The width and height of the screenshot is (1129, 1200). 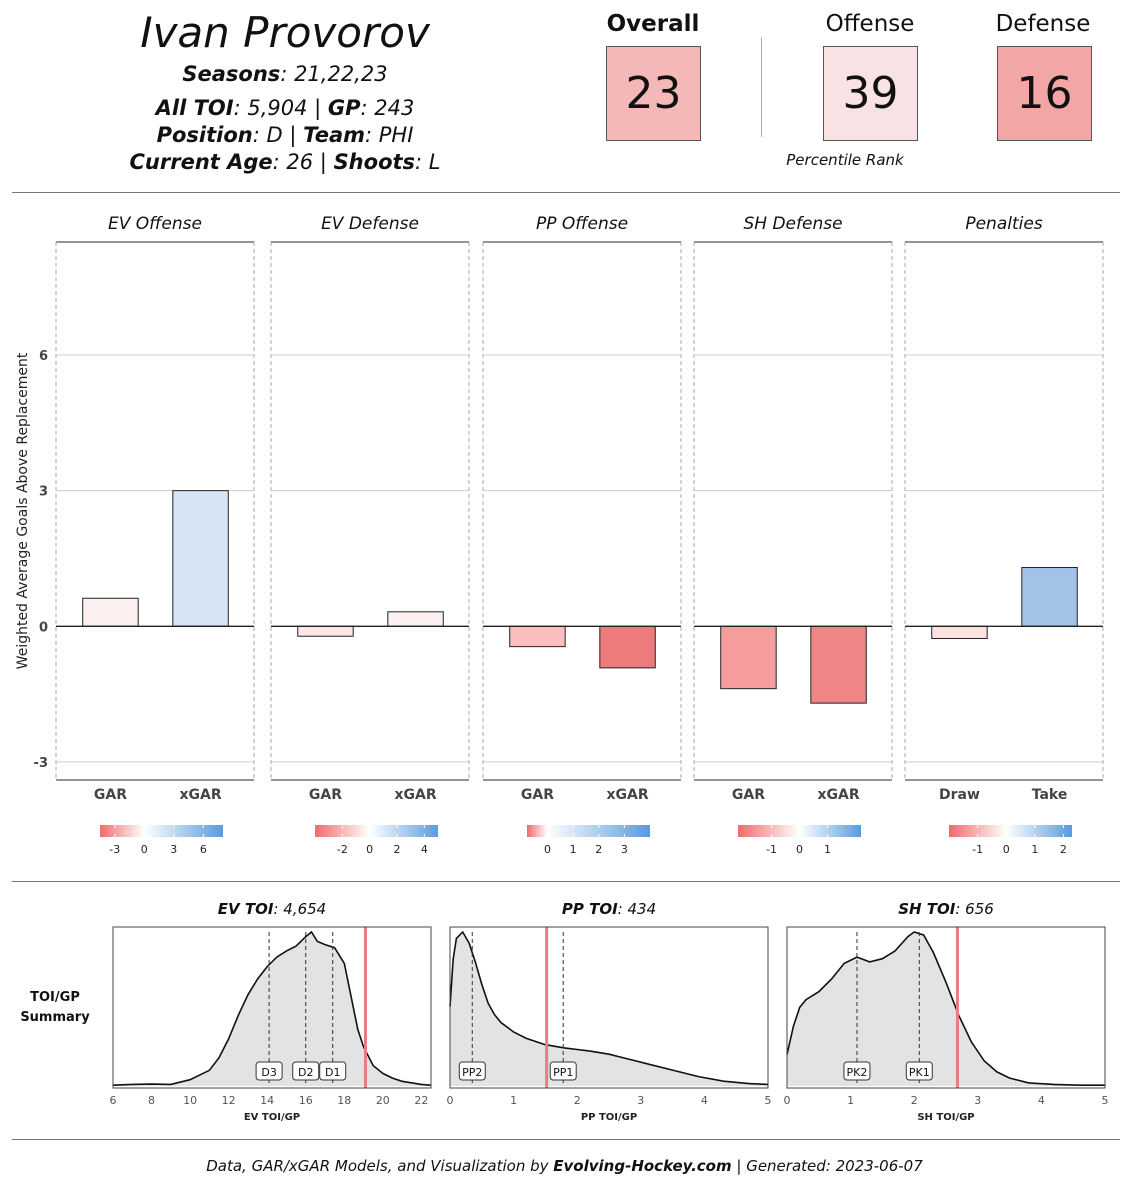 What do you see at coordinates (306, 1071) in the screenshot?
I see `line-label-box-d2` at bounding box center [306, 1071].